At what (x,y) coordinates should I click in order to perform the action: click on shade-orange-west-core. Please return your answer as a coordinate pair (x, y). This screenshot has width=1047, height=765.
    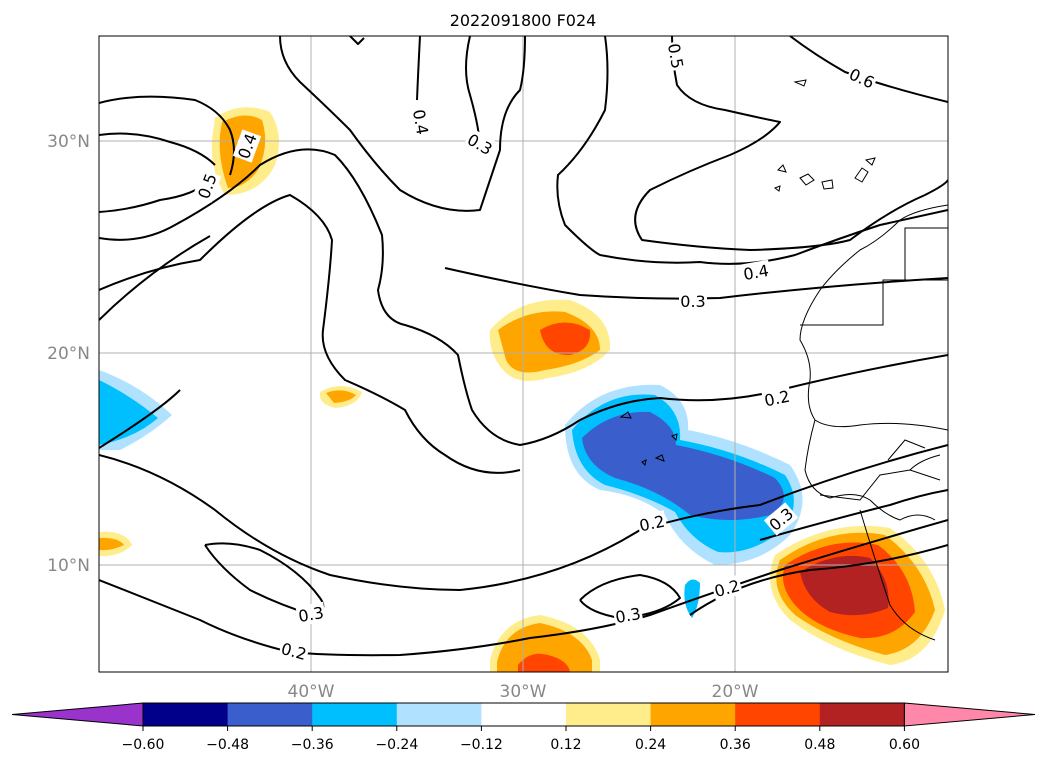
    Looking at the image, I should click on (111, 544).